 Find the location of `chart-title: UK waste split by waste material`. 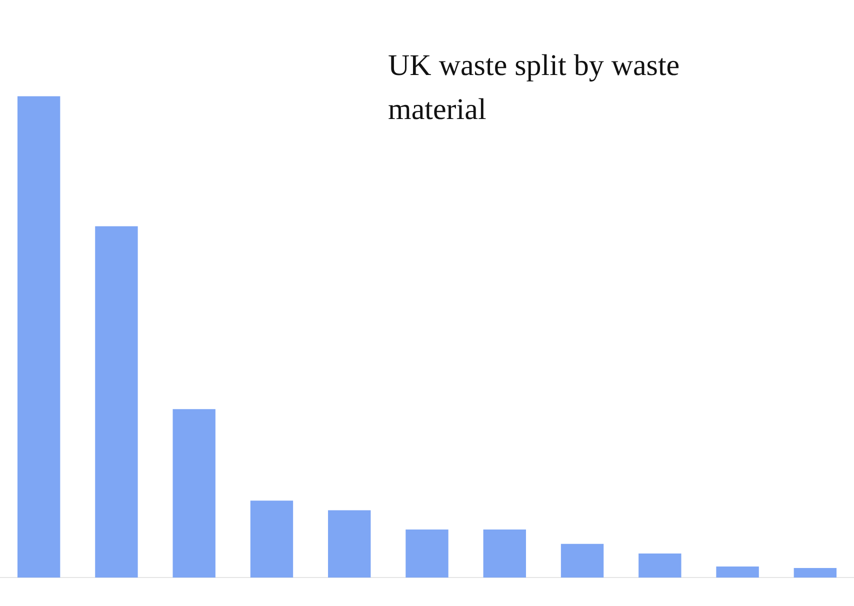

chart-title: UK waste split by waste material is located at coordinates (534, 88).